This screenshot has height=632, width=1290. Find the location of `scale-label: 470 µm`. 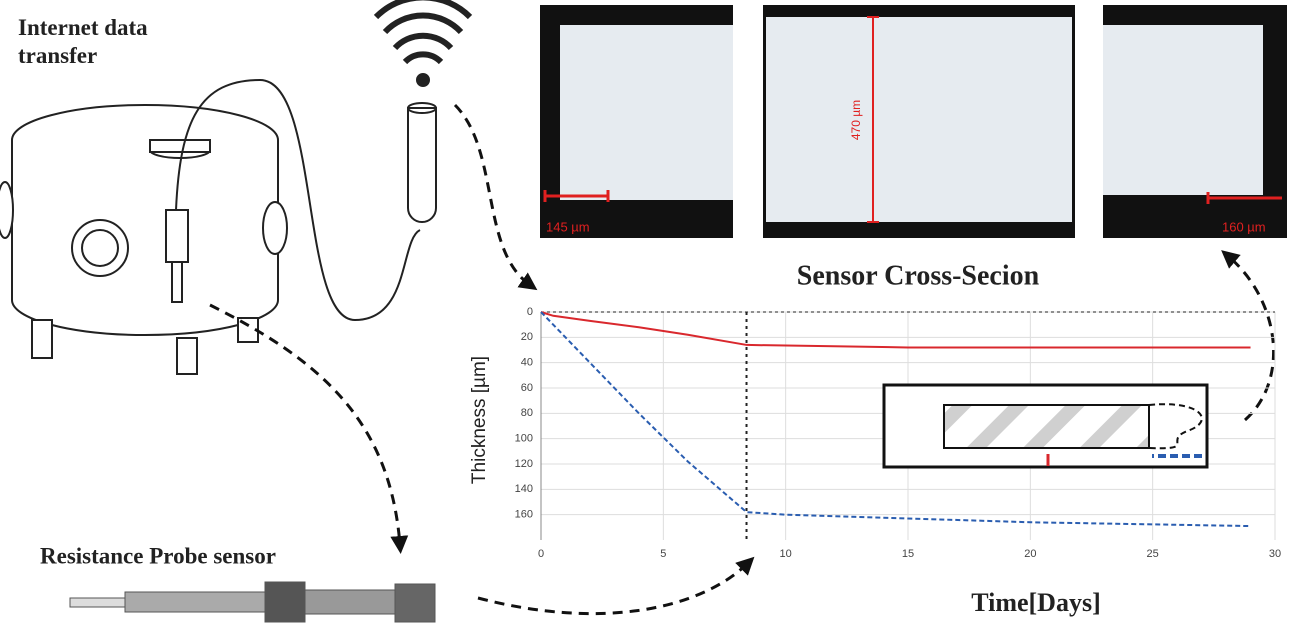

scale-label: 470 µm is located at coordinates (856, 120).